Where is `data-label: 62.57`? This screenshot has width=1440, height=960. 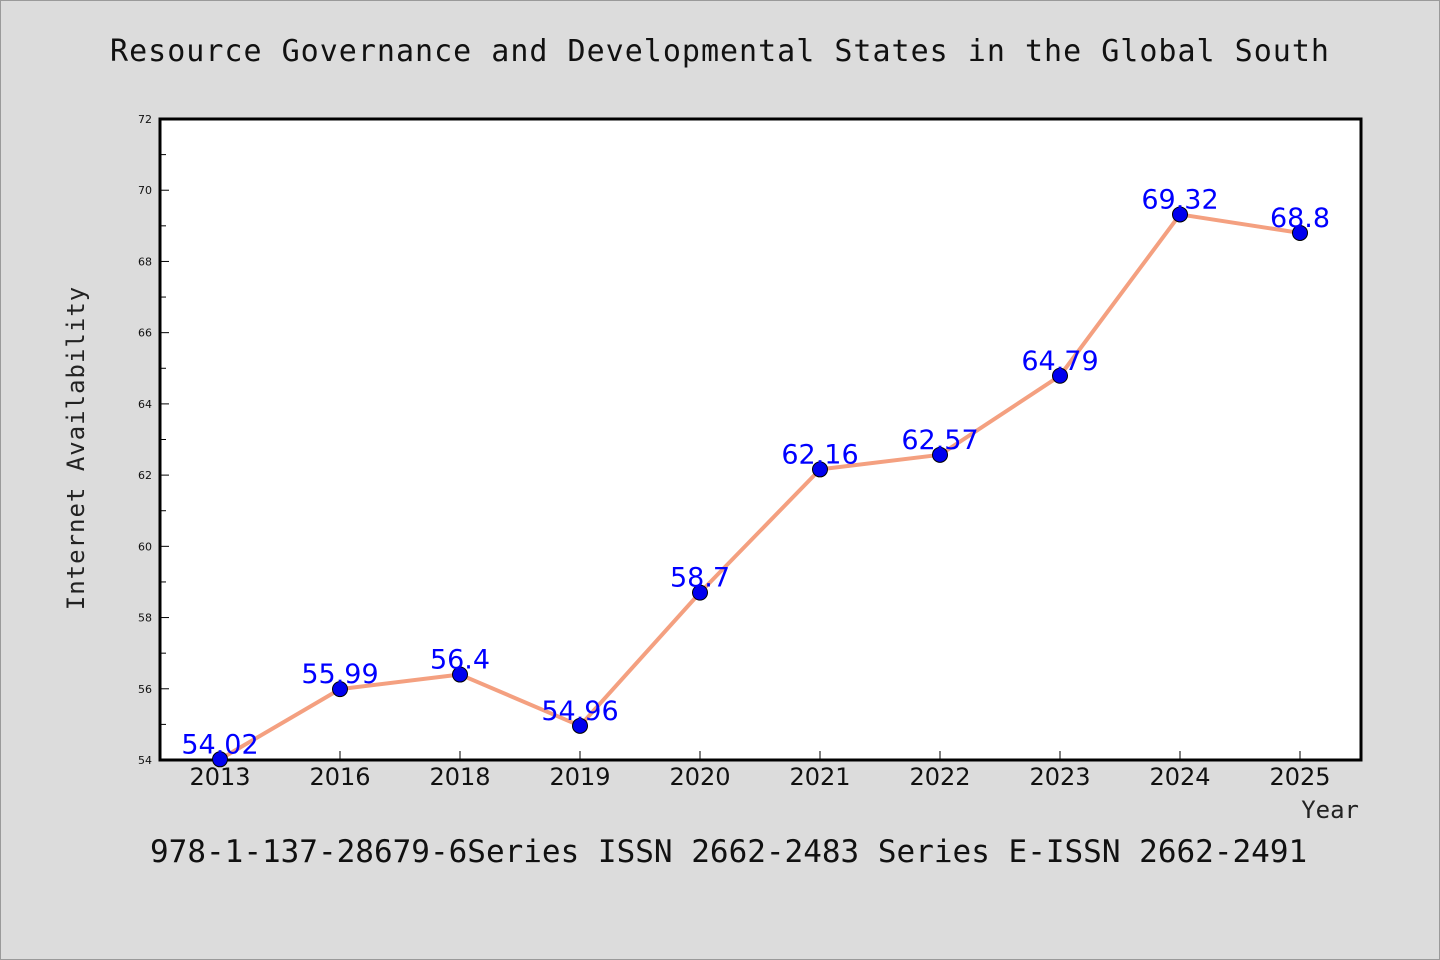
data-label: 62.57 is located at coordinates (939, 440).